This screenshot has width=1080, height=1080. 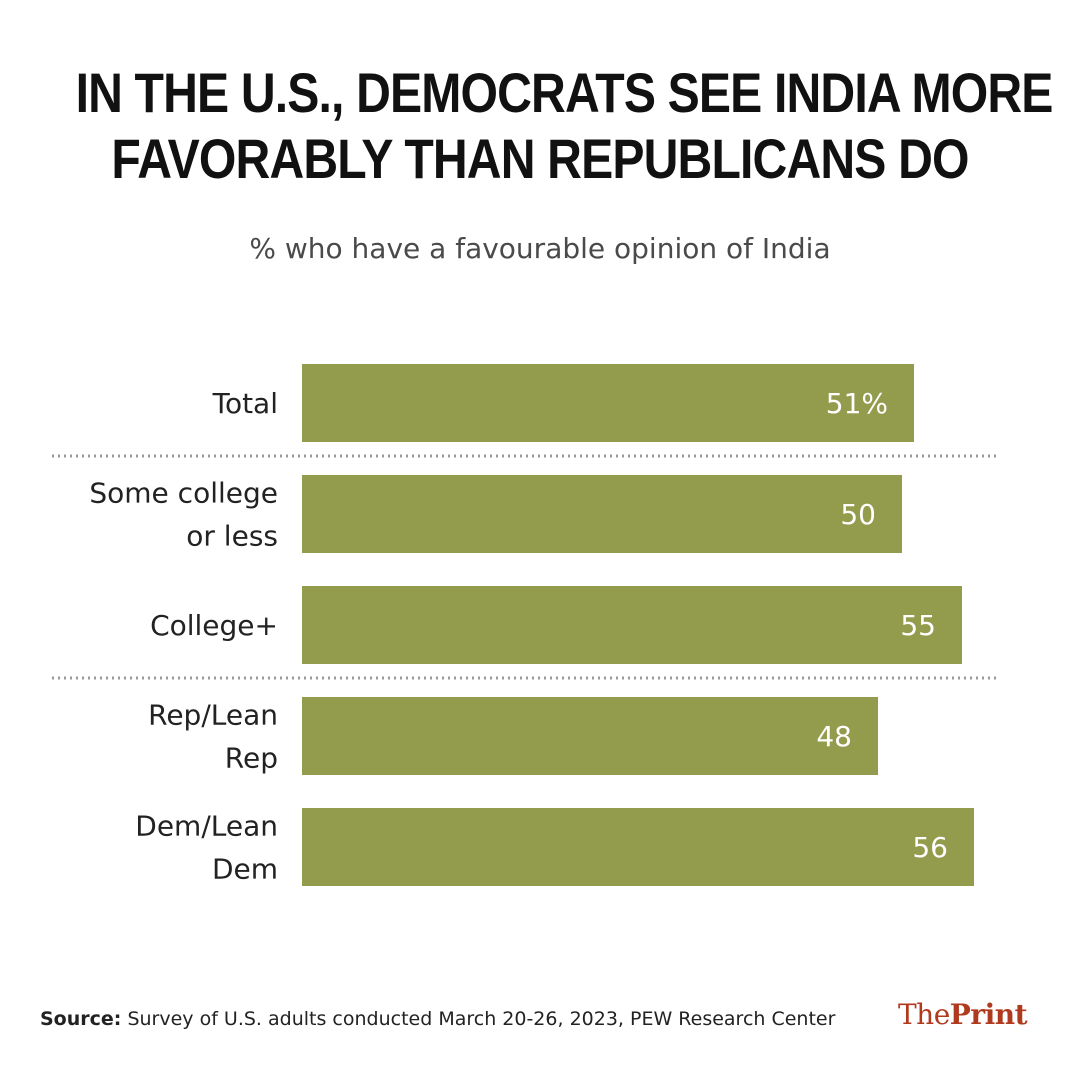 What do you see at coordinates (857, 403) in the screenshot?
I see `value-label-1: 51%` at bounding box center [857, 403].